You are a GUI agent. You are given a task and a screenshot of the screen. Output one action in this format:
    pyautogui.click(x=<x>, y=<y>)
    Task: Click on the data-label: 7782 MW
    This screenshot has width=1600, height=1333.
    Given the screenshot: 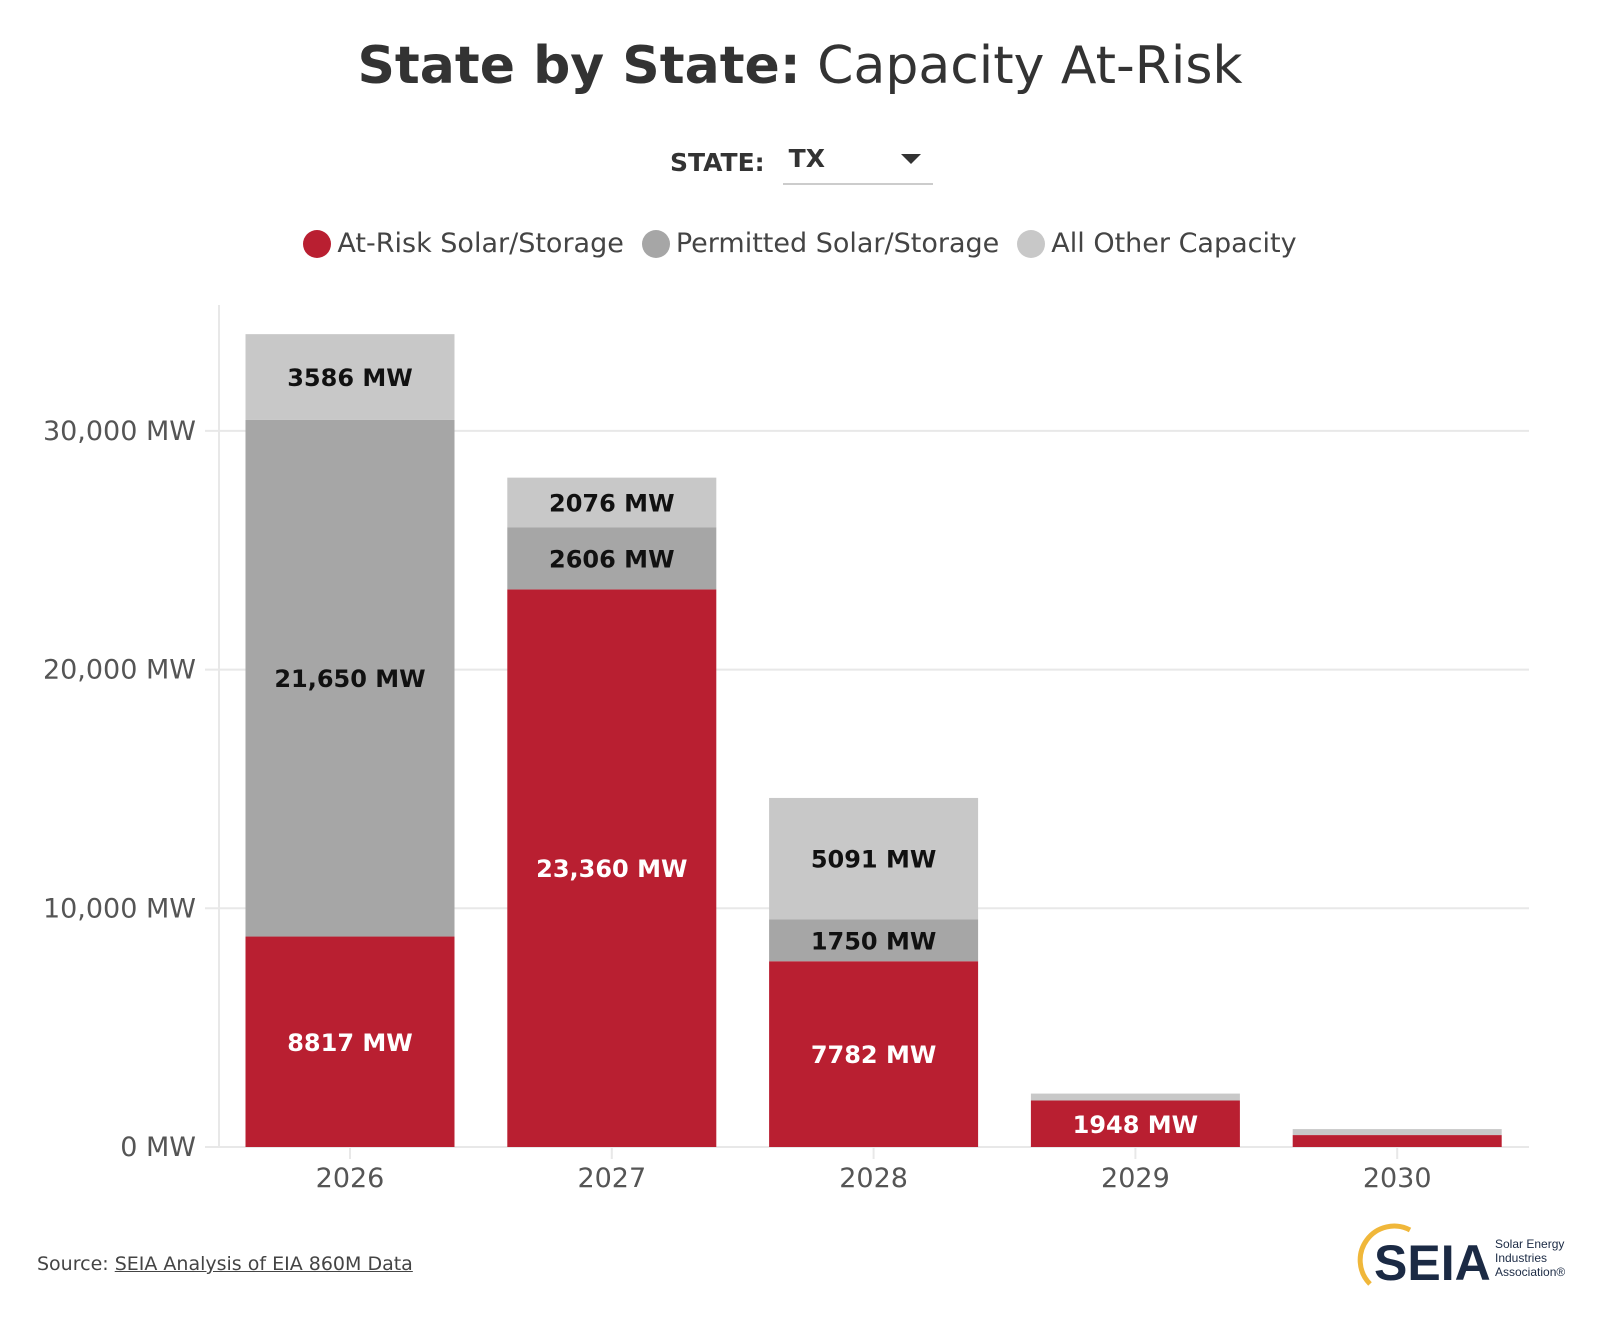 What is the action you would take?
    pyautogui.click(x=874, y=1055)
    